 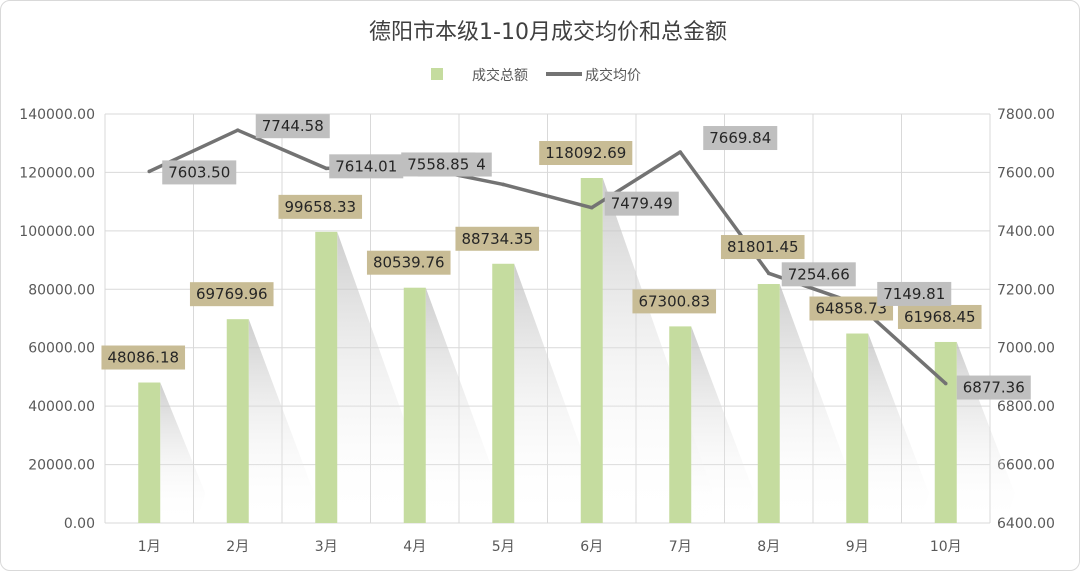 I want to click on y-left-tick-label: 120000.00, so click(x=57, y=173).